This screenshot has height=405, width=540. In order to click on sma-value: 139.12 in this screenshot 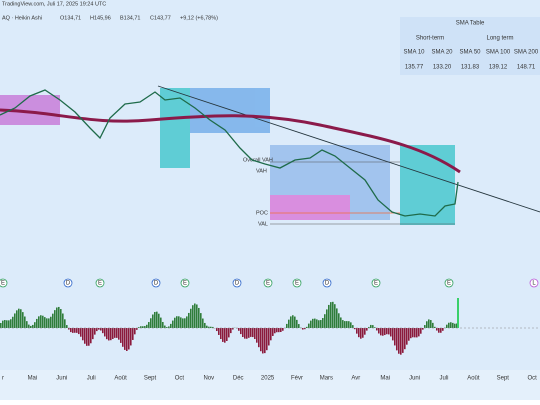, I will do `click(498, 68)`.